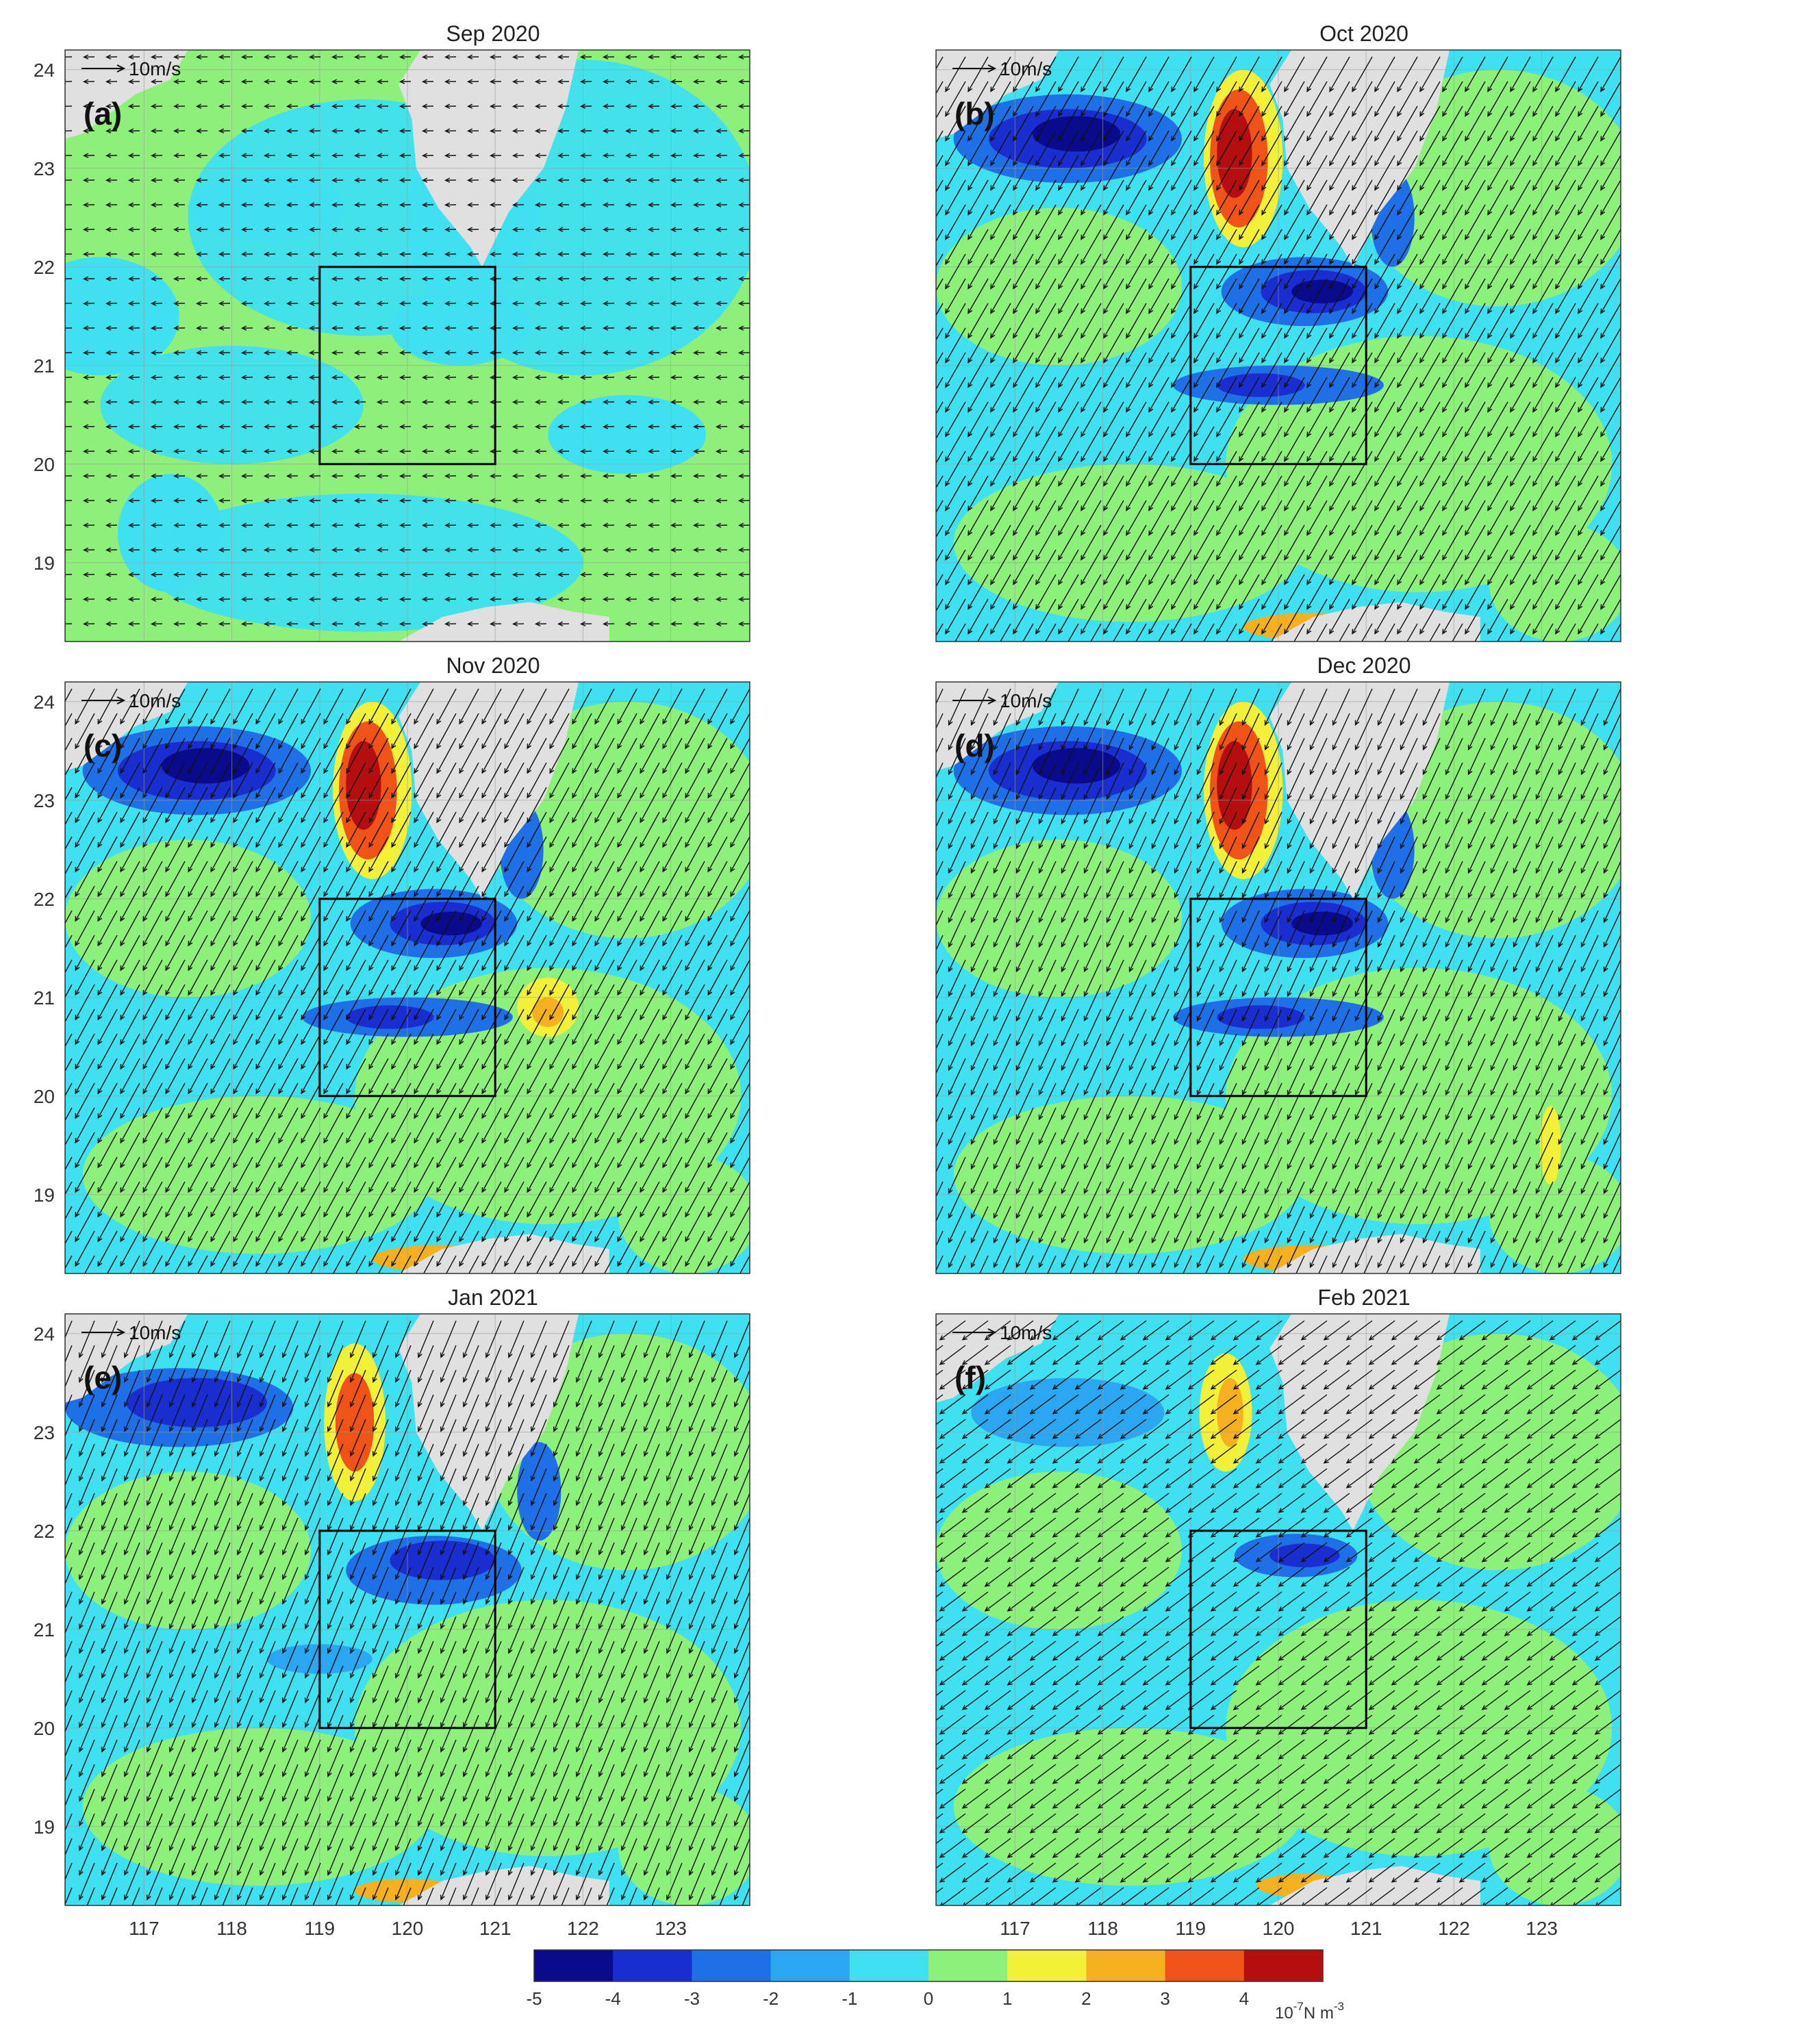  I want to click on colorbar-tick: -3, so click(692, 1998).